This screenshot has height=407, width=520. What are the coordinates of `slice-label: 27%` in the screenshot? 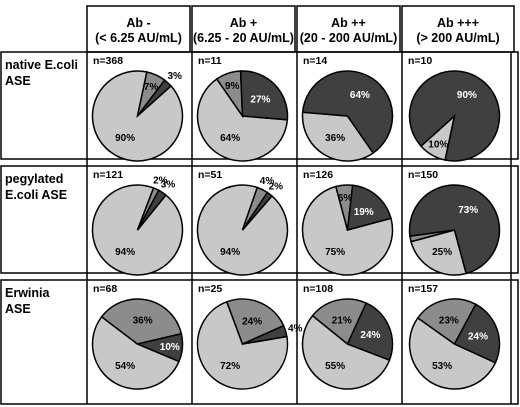 It's located at (260, 99).